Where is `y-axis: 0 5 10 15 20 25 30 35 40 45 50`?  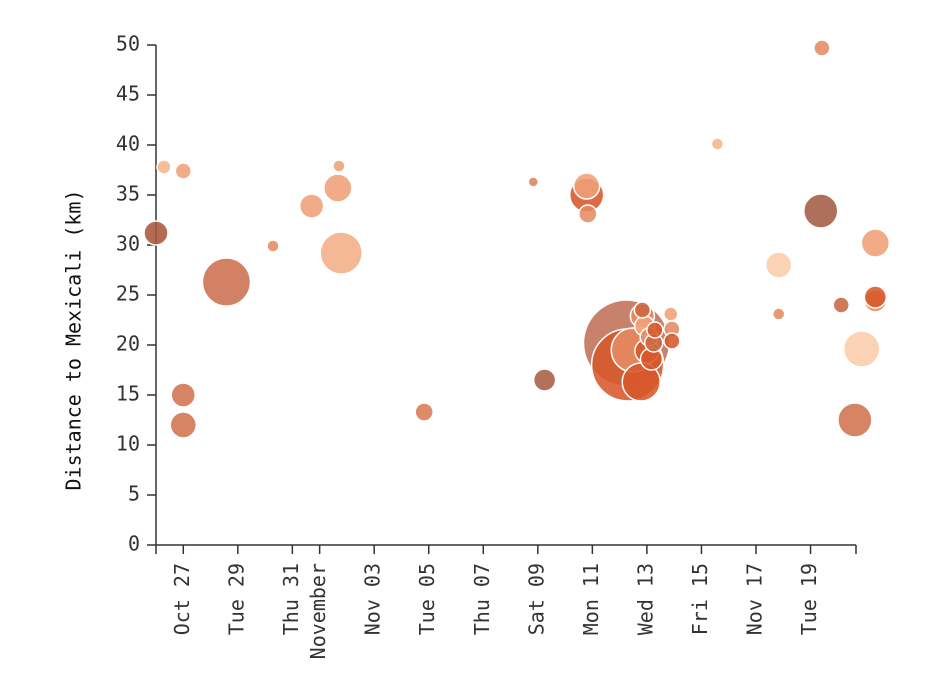
y-axis: 0 5 10 15 20 25 30 35 40 45 50 is located at coordinates (136, 294).